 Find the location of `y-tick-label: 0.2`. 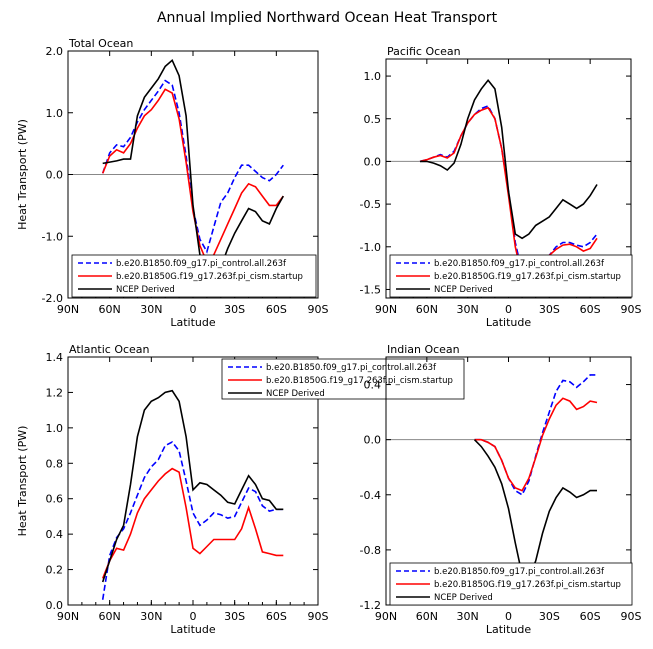

y-tick-label: 0.2 is located at coordinates (55, 570).